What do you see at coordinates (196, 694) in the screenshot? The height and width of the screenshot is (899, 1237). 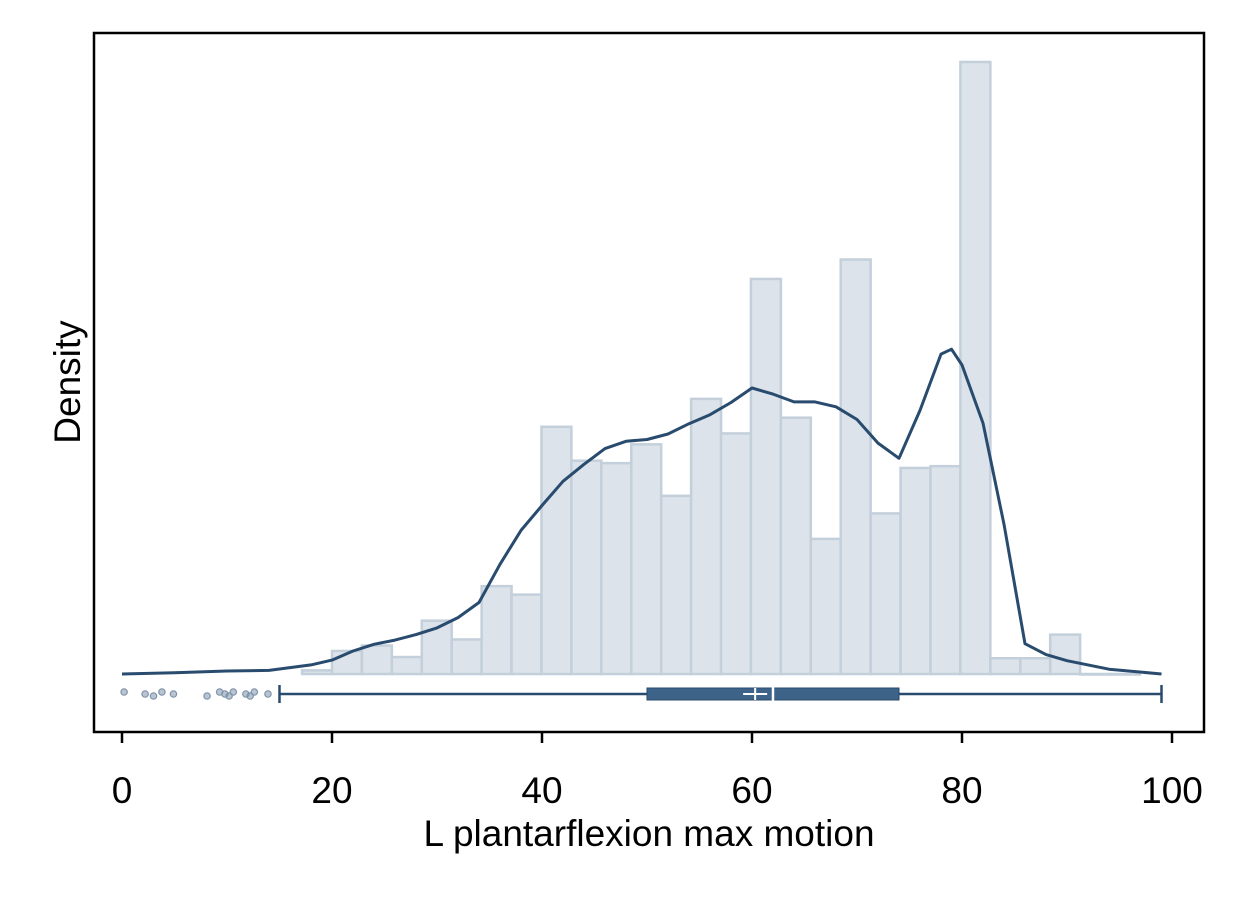 I see `outlier-points` at bounding box center [196, 694].